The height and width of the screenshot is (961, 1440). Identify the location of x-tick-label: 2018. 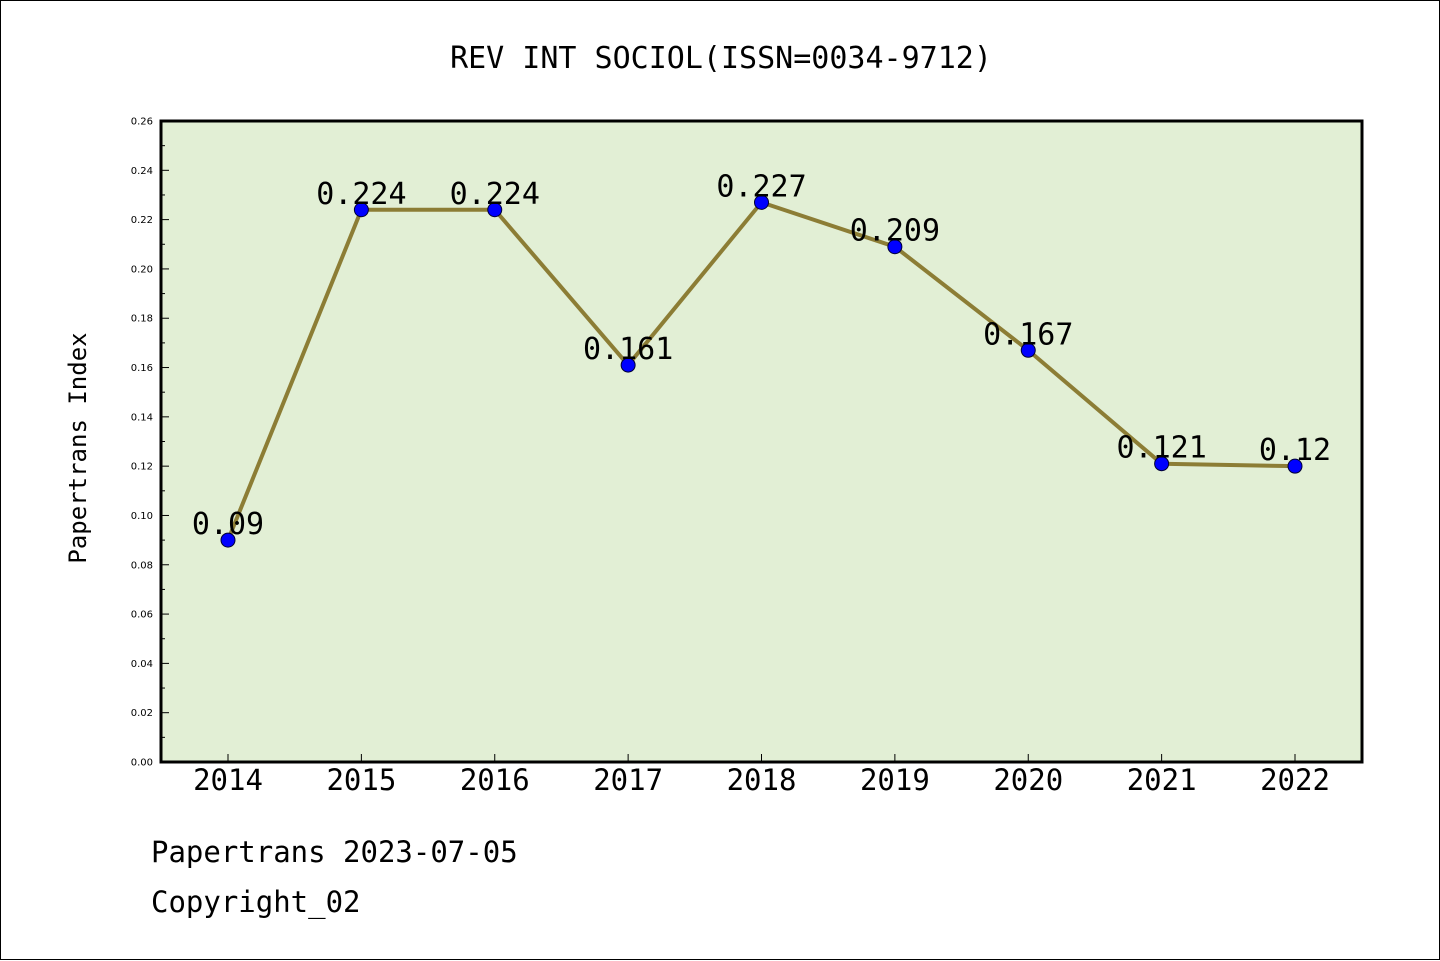
(762, 780).